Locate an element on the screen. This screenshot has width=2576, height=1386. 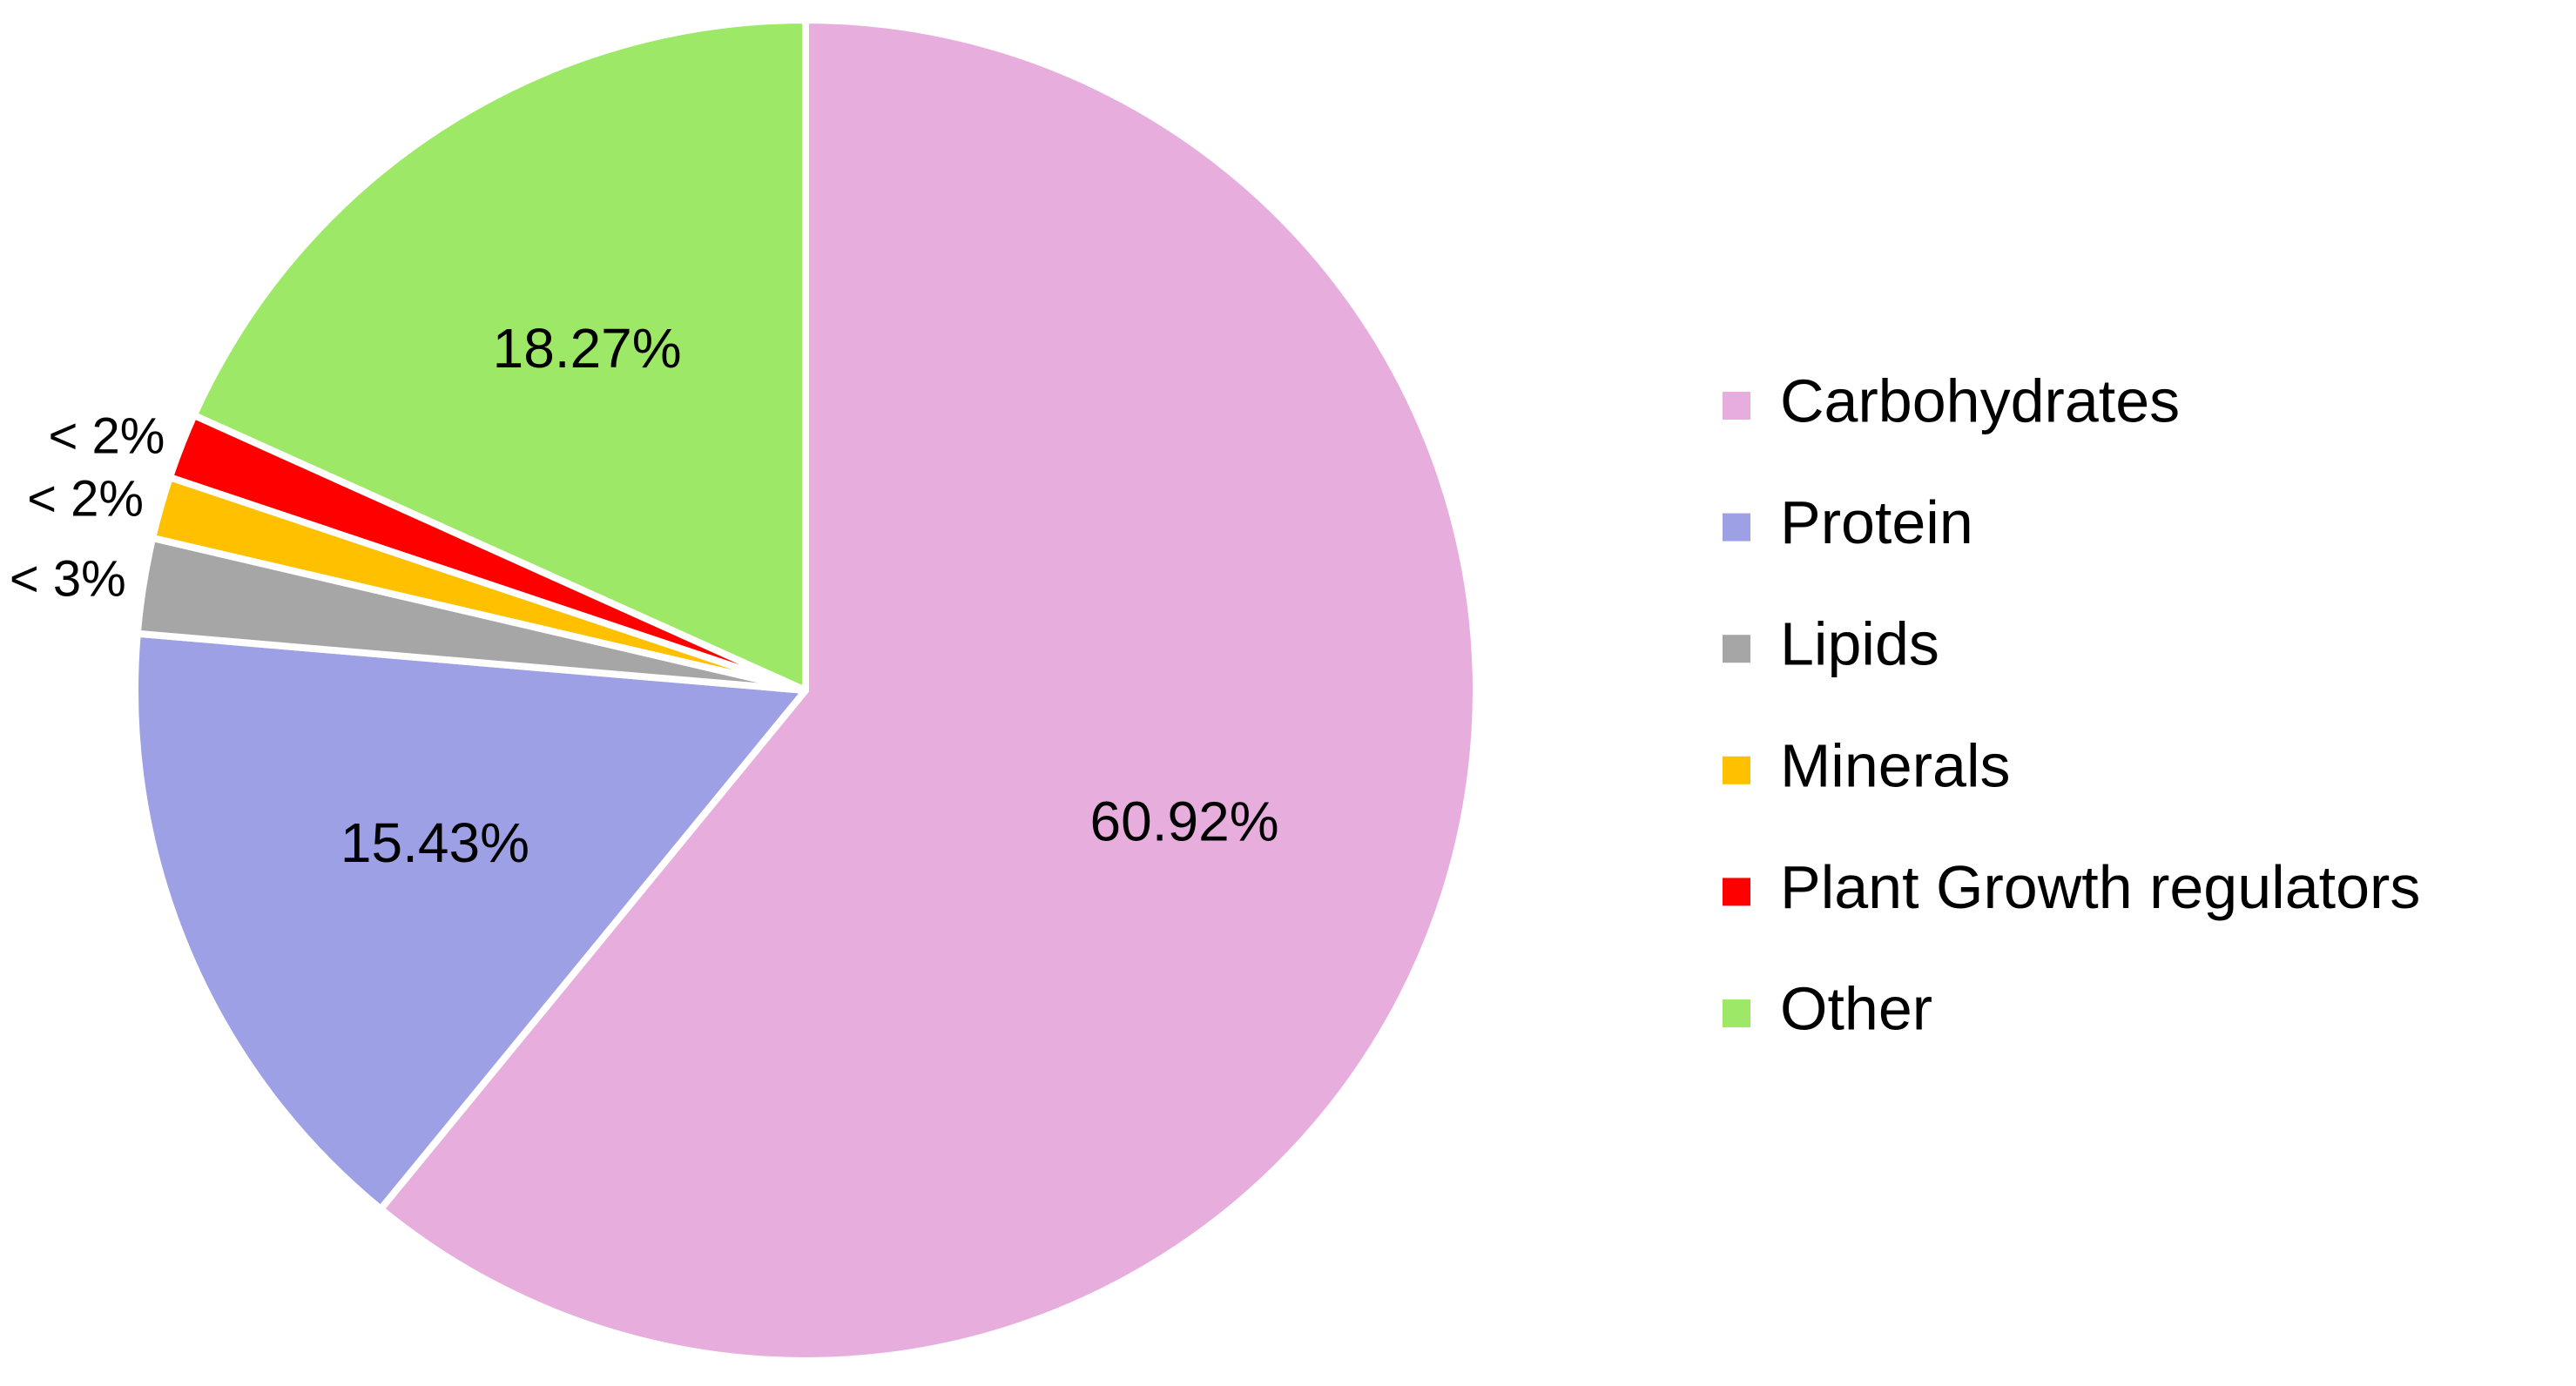
legend-label: Minerals is located at coordinates (1896, 765).